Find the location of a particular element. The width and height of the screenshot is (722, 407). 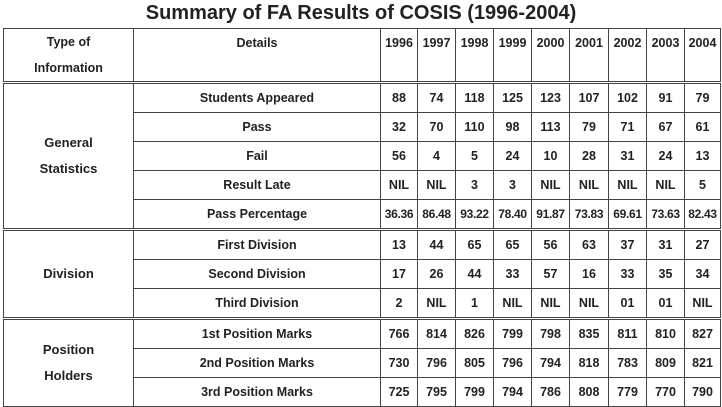

value-cell: 790 is located at coordinates (702, 392).